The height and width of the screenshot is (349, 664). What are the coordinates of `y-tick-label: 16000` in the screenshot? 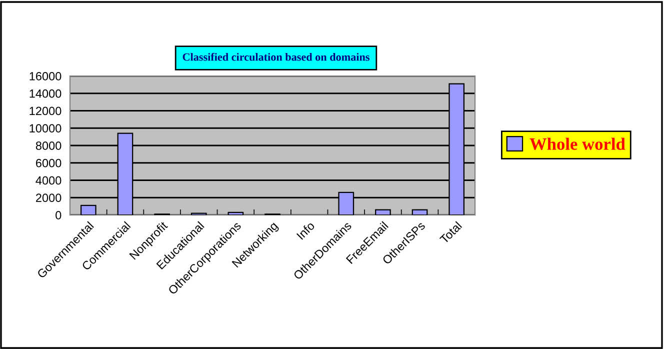 It's located at (46, 76).